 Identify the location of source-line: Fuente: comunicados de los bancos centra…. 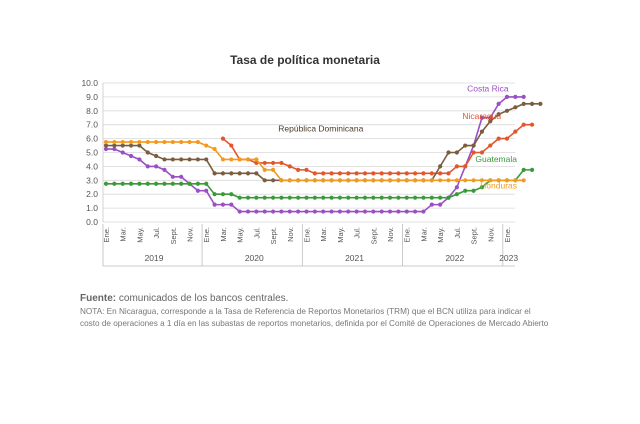
(315, 298).